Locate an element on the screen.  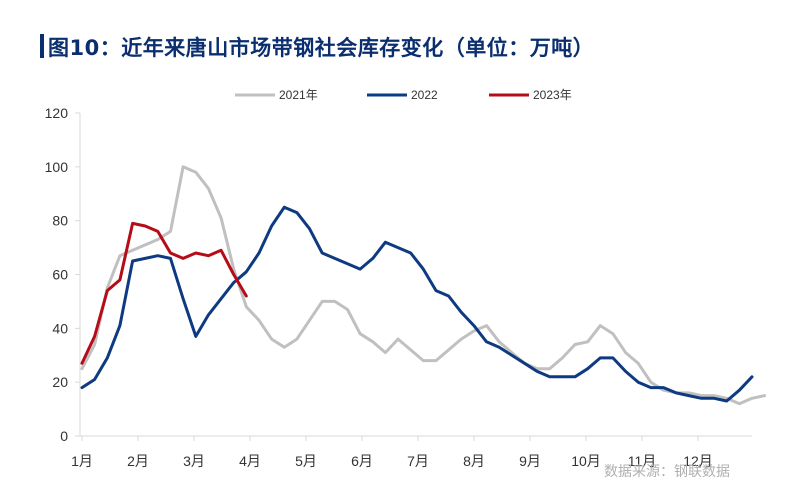
x-tick-label: 11月 is located at coordinates (642, 461).